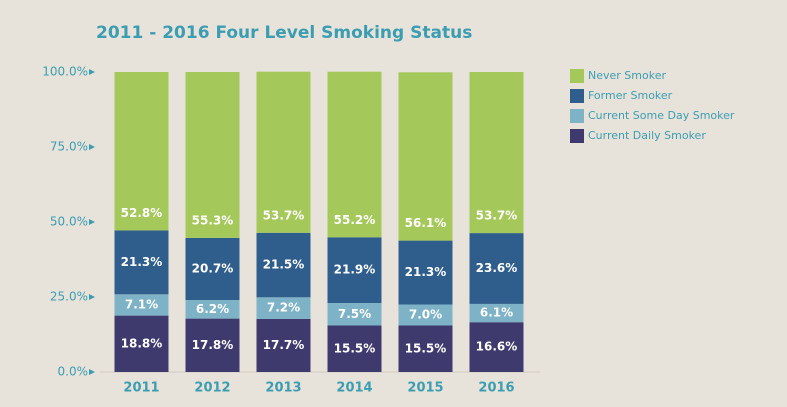  What do you see at coordinates (283, 388) in the screenshot?
I see `x-tick-label: 2013` at bounding box center [283, 388].